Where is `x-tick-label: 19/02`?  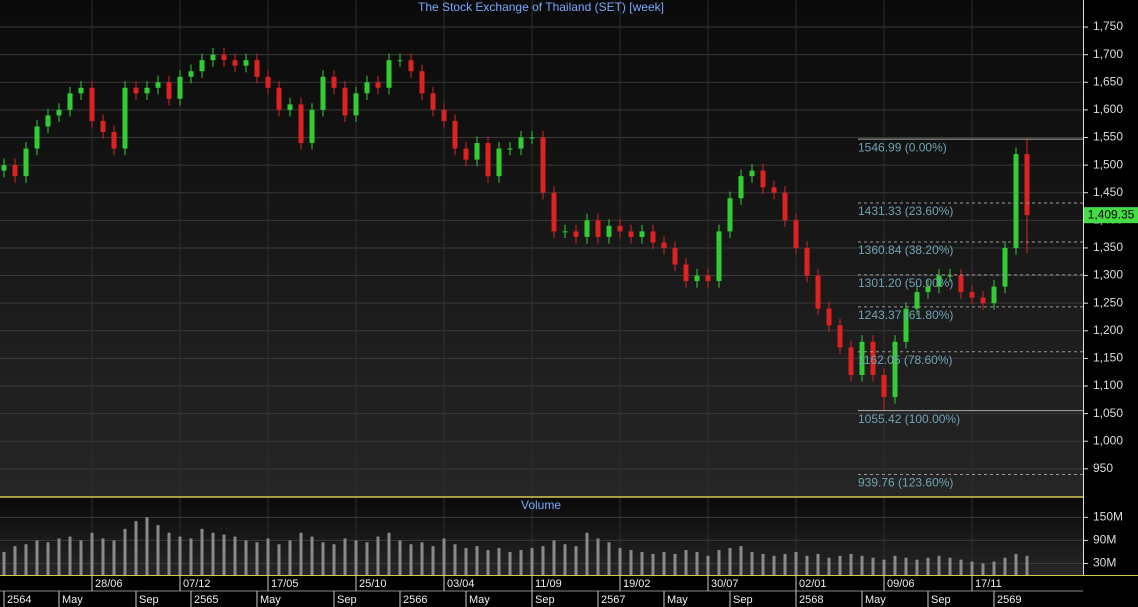 x-tick-label: 19/02 is located at coordinates (637, 584).